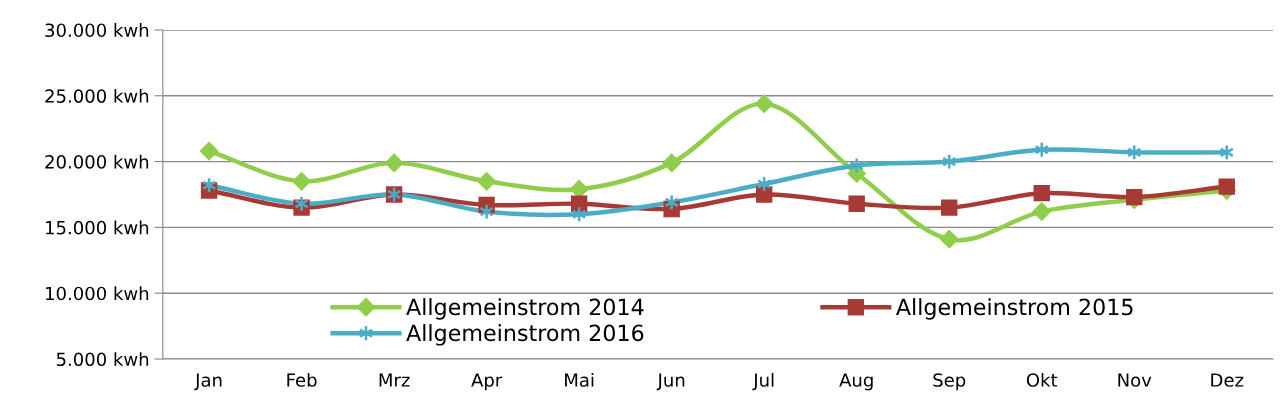  I want to click on x-tick-label: Sep, so click(949, 382).